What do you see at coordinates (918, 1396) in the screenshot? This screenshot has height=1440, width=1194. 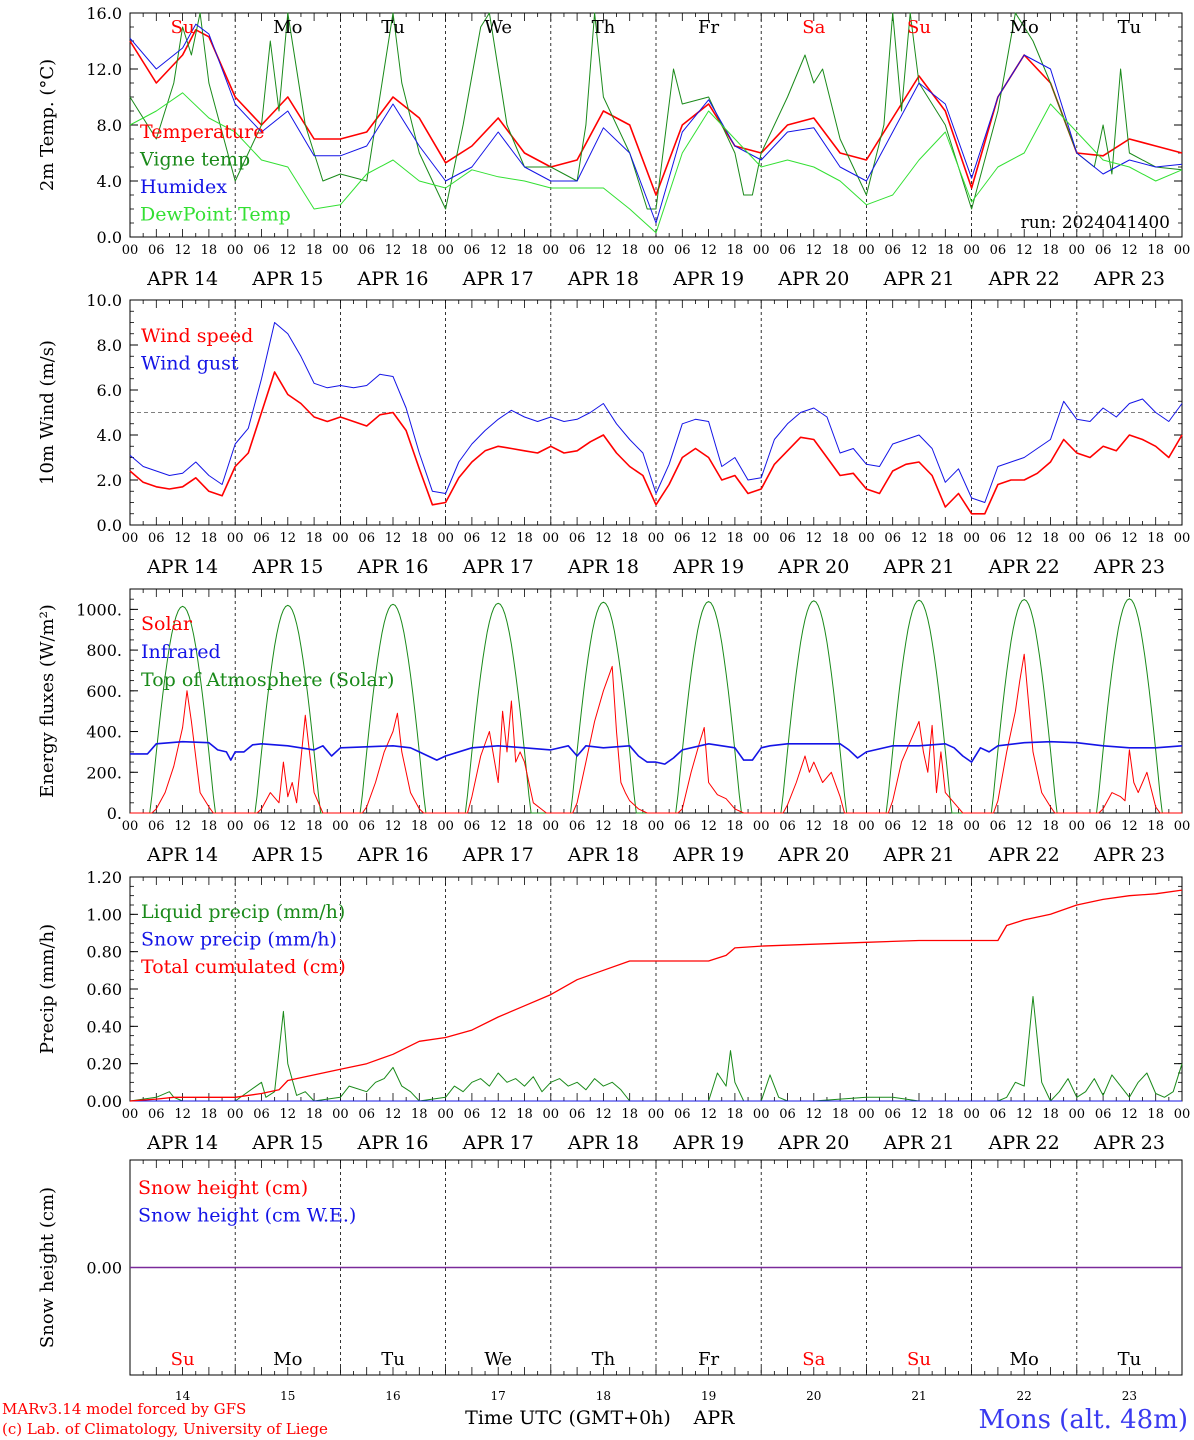 I see `day-number: 21` at bounding box center [918, 1396].